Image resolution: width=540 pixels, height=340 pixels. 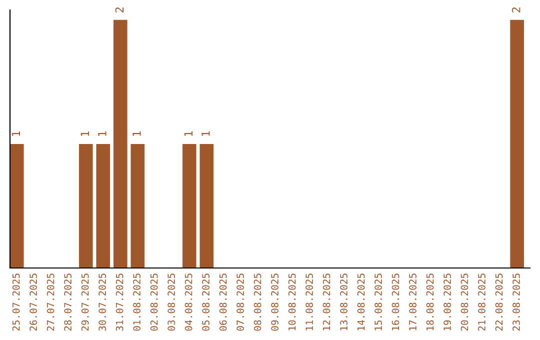 I want to click on x-tick-label: 02.08.2025, so click(x=154, y=302).